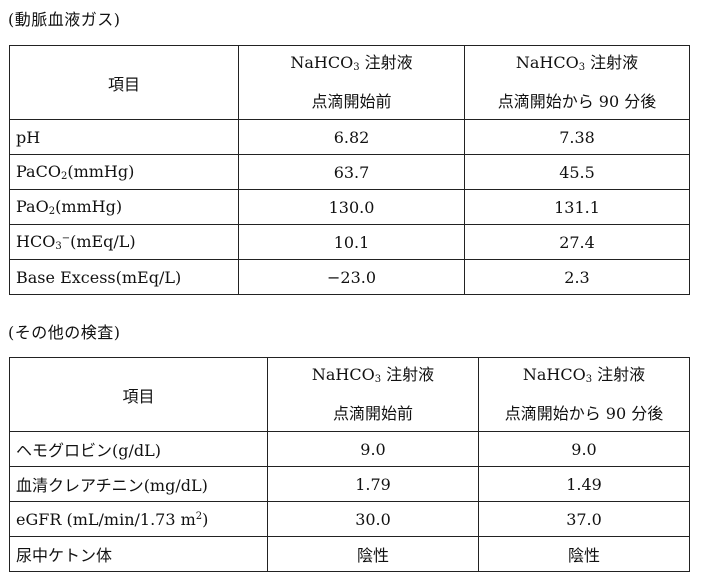 This screenshot has height=580, width=704. Describe the element at coordinates (64, 19) in the screenshot. I see `blood-gas-section-title: (動脈血液ガス)` at that location.